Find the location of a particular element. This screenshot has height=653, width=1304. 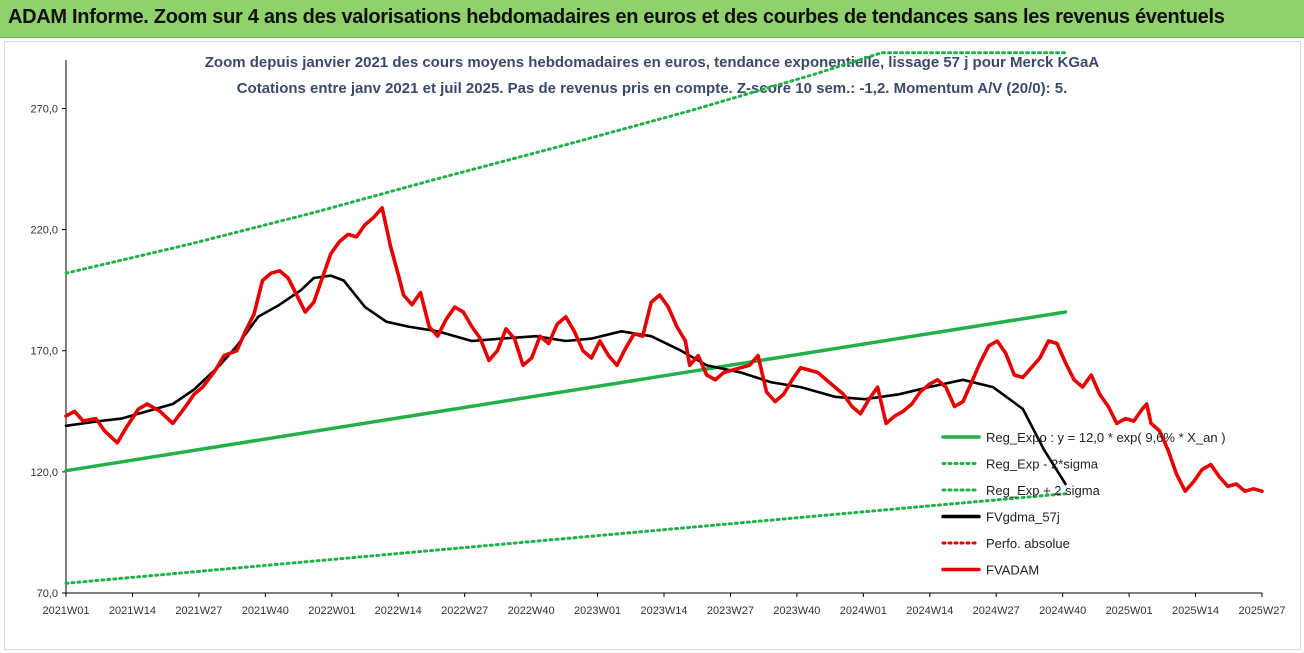

x-tick-label: 2025W01 is located at coordinates (1129, 611).